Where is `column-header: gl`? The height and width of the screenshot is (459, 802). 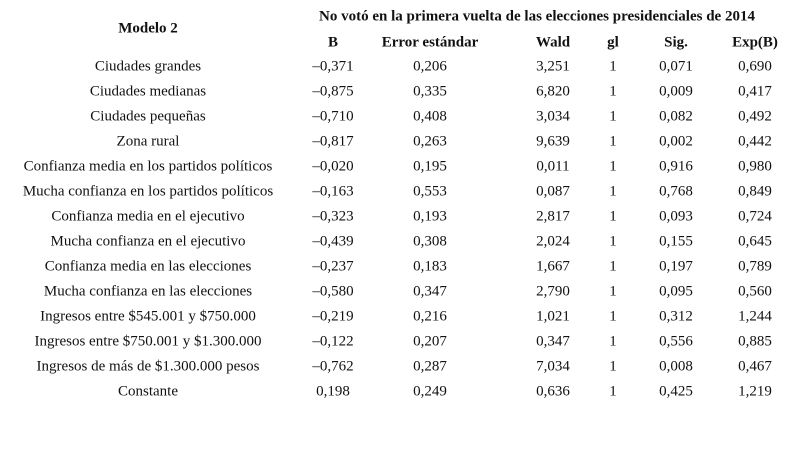
column-header: gl is located at coordinates (613, 42).